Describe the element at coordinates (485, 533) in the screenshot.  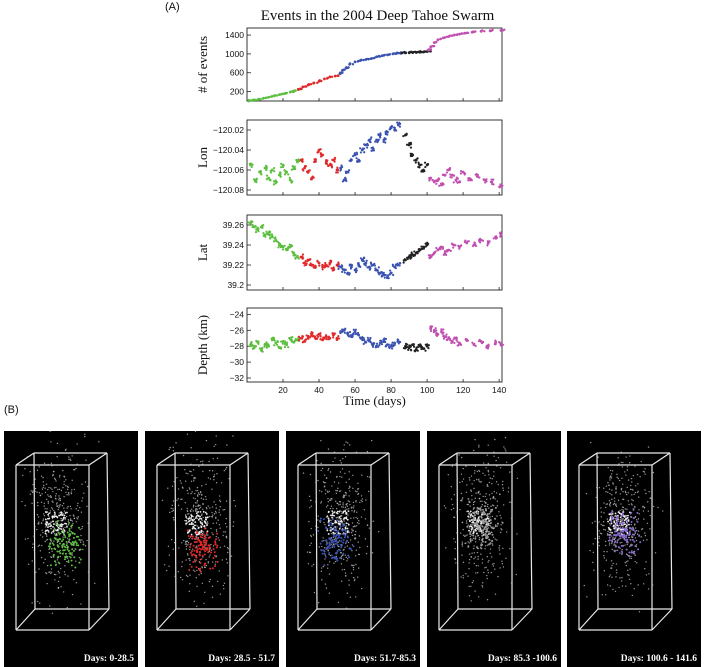
I see `3d-box-4` at that location.